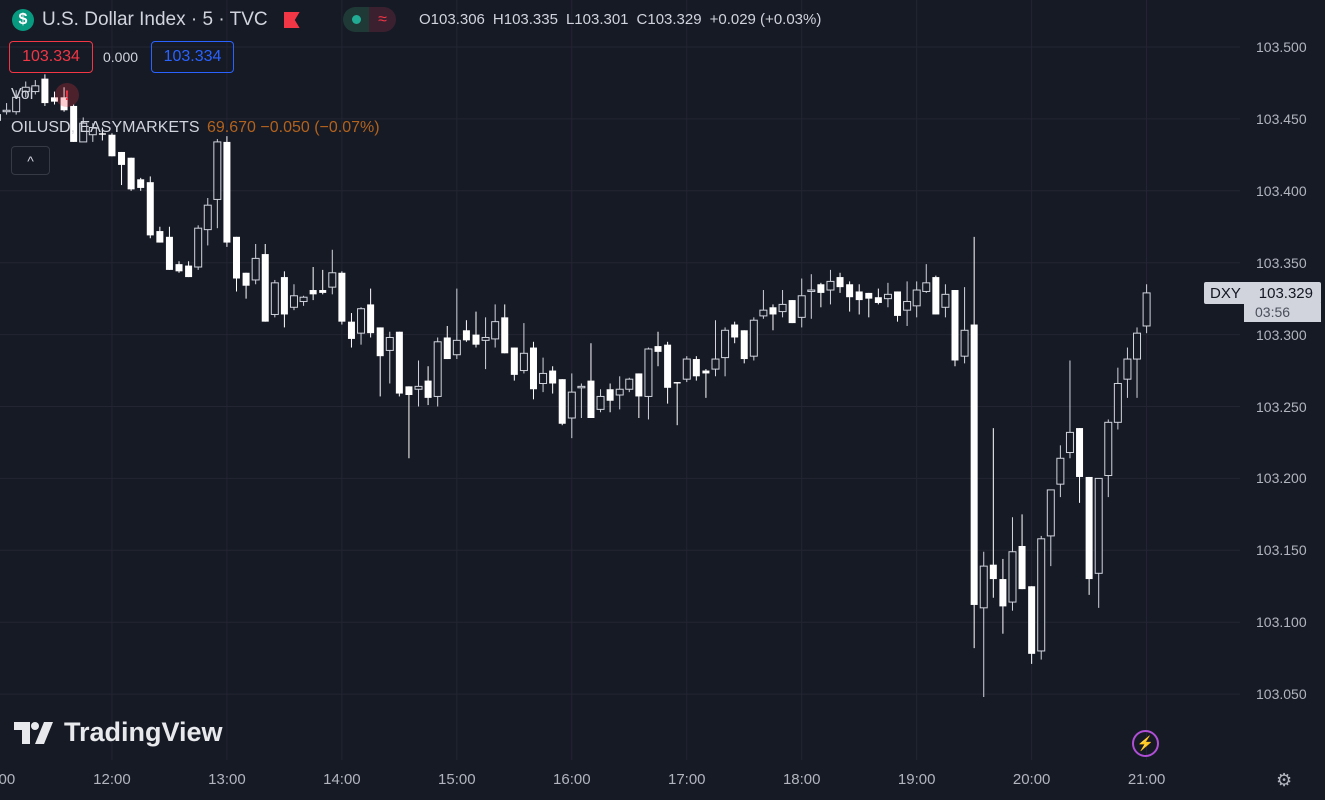  What do you see at coordinates (51, 57) in the screenshot?
I see `sell-button: 103.334` at bounding box center [51, 57].